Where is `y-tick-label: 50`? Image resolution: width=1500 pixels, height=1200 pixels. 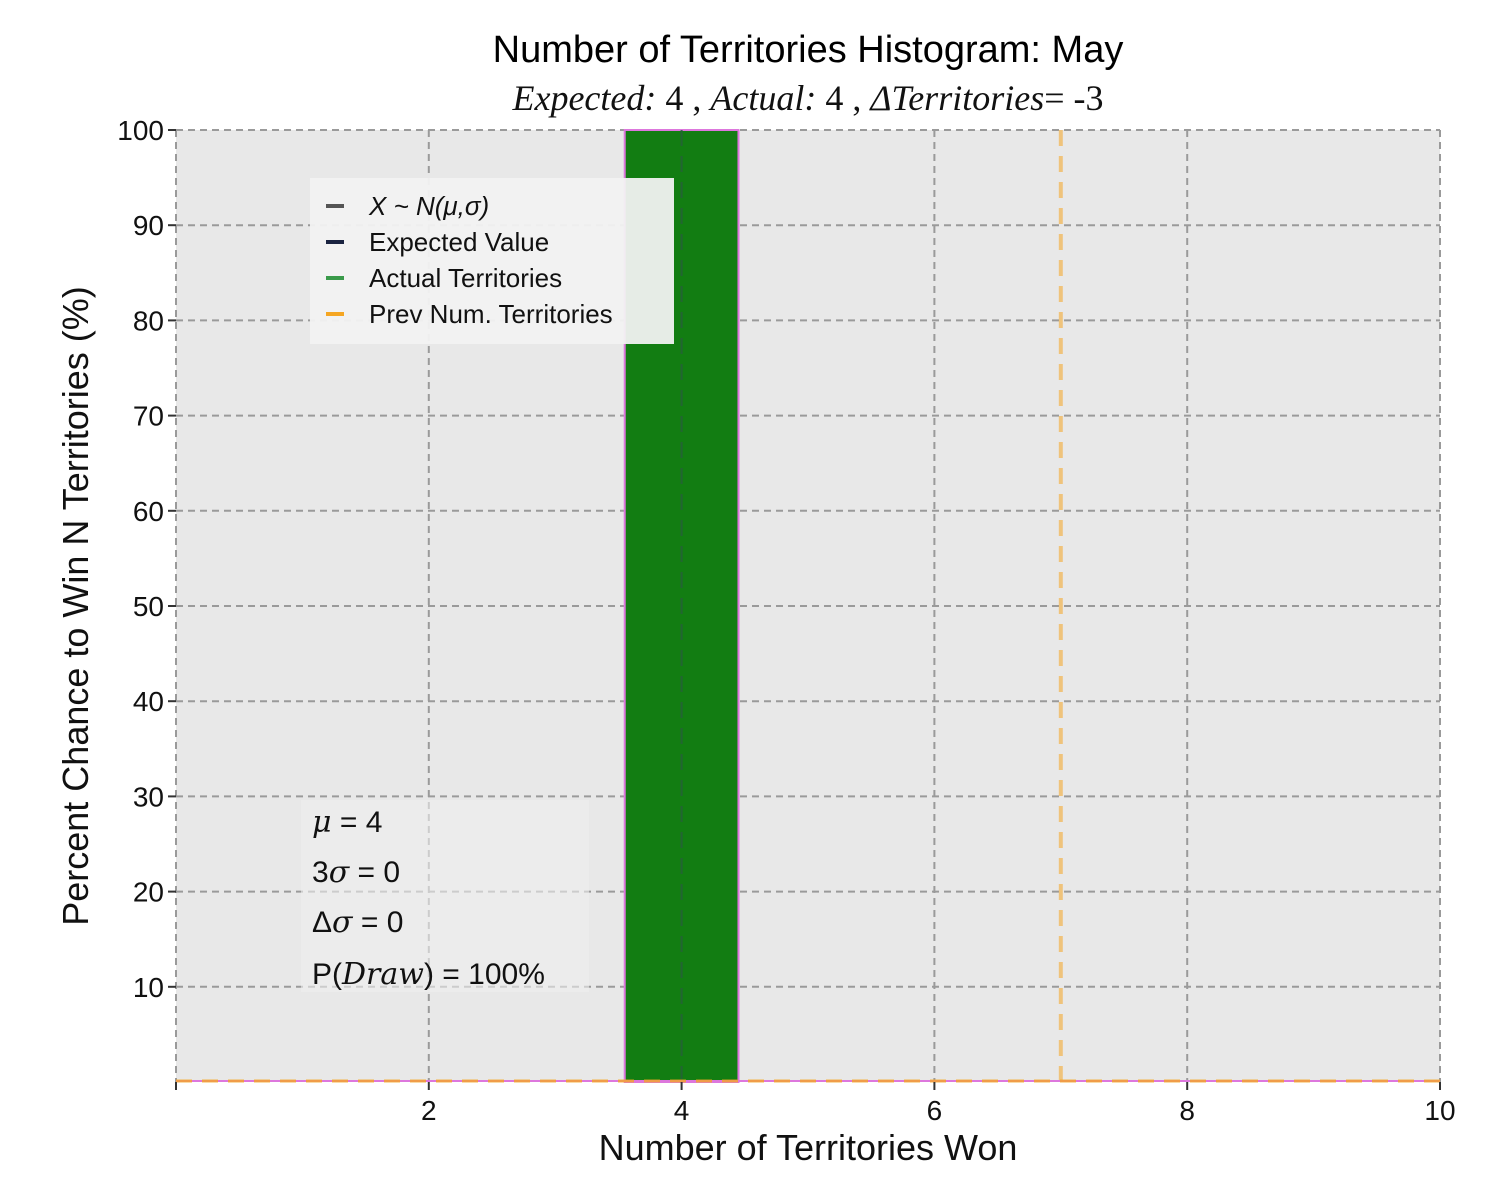
y-tick-label: 50 is located at coordinates (148, 606).